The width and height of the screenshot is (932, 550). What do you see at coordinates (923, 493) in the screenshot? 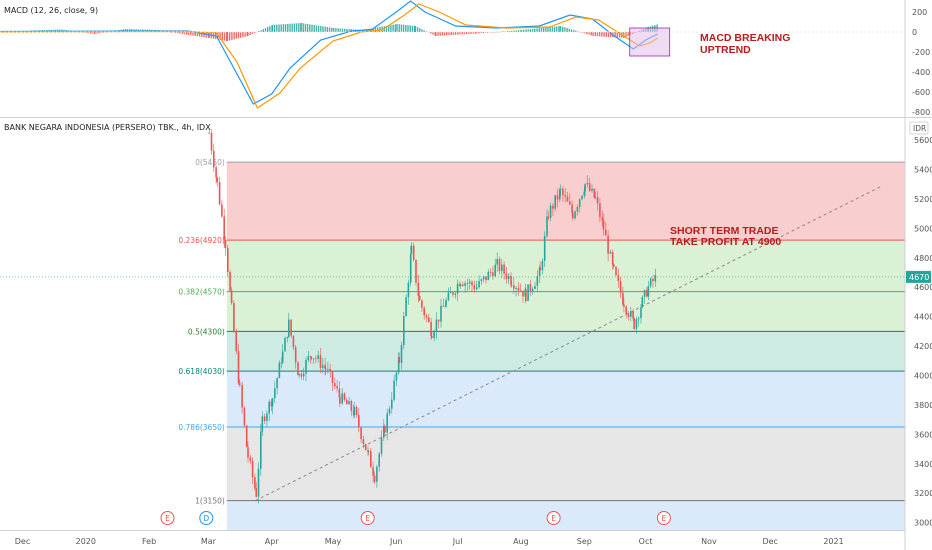
I see `price-y-tick-label: 3200` at bounding box center [923, 493].